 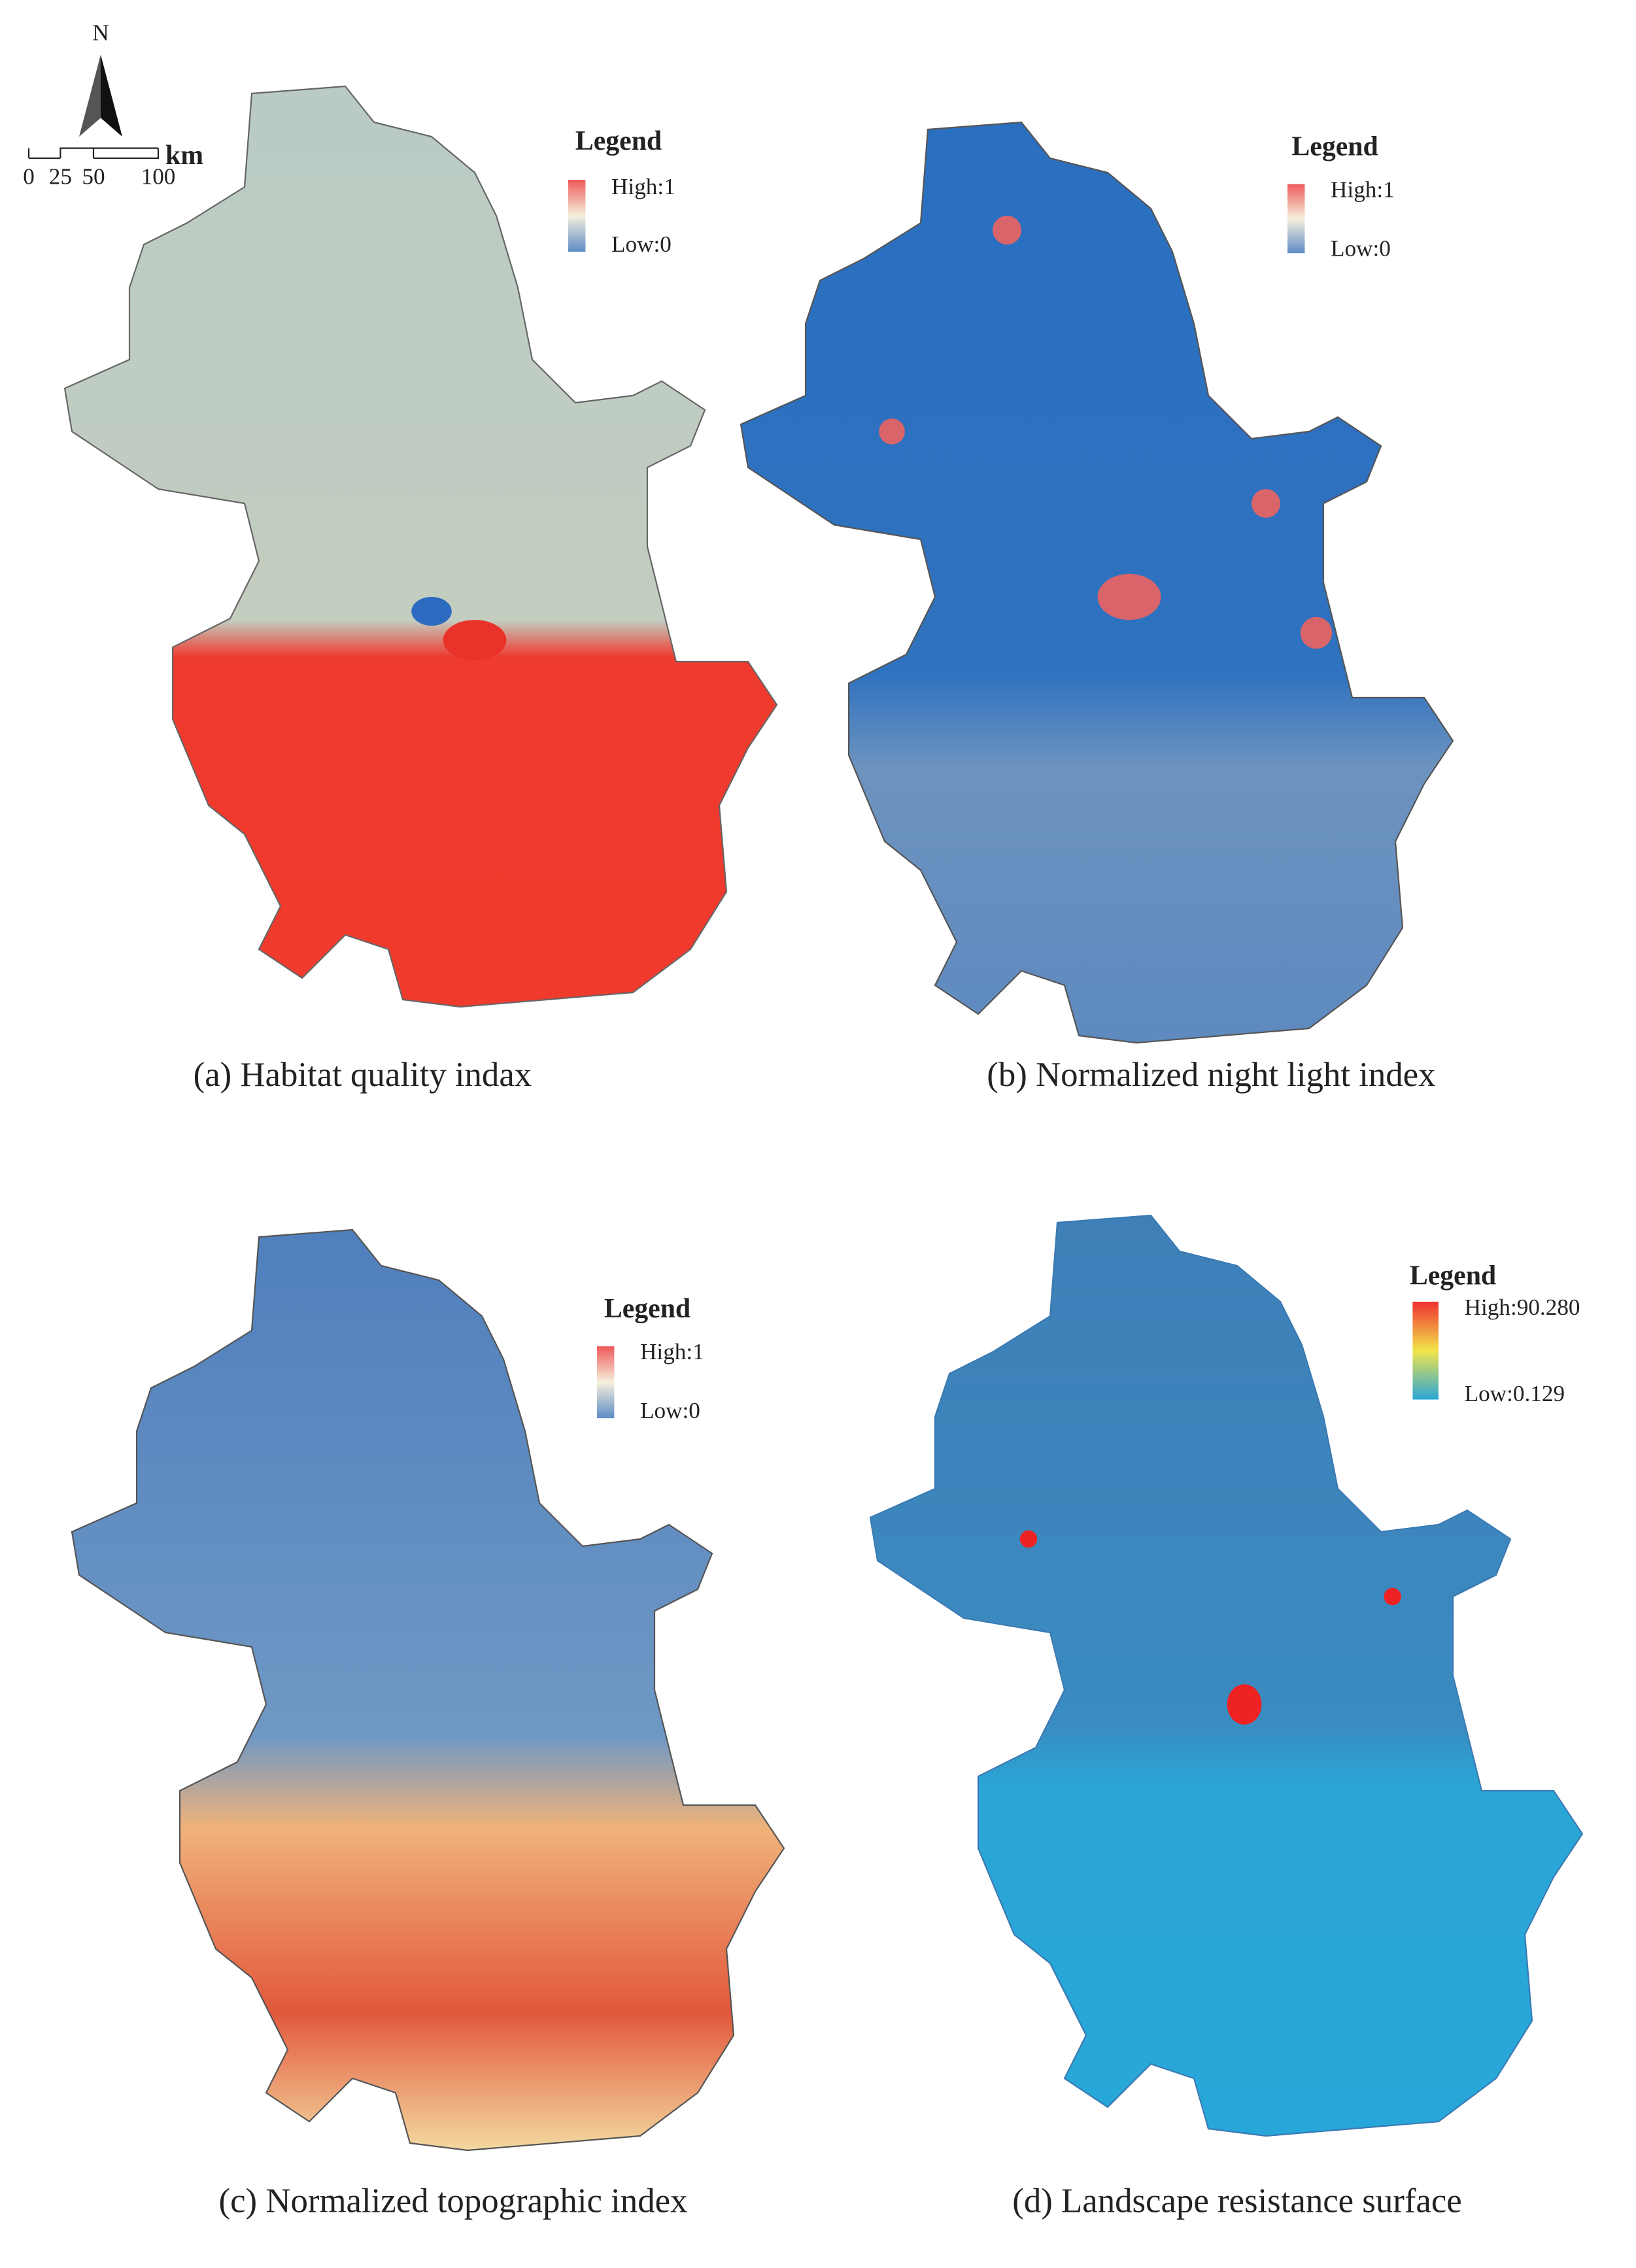 What do you see at coordinates (1236, 2201) in the screenshot?
I see `caption: (d) Landscape resistance surface` at bounding box center [1236, 2201].